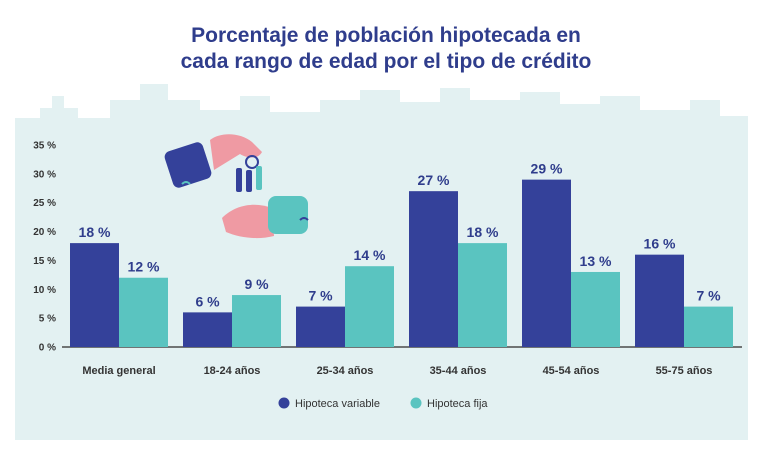 The image size is (768, 452). Describe the element at coordinates (660, 244) in the screenshot. I see `data-label: 16 %` at that location.